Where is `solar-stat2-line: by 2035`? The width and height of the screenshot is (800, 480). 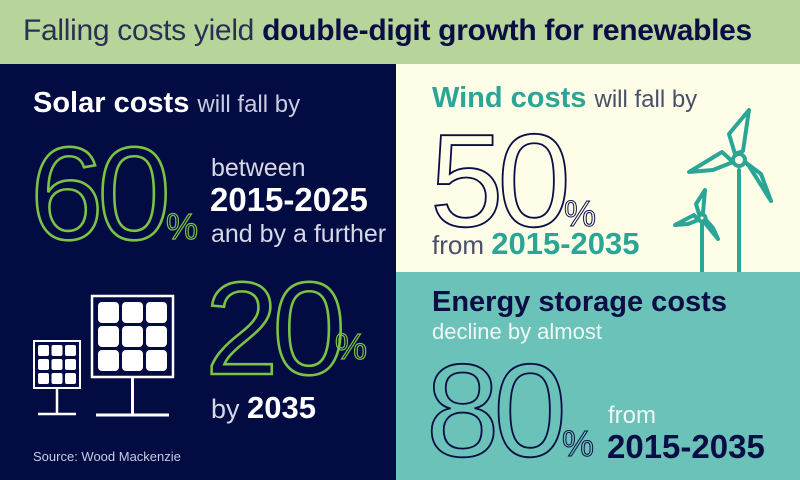 solar-stat2-line: by 2035 is located at coordinates (263, 408).